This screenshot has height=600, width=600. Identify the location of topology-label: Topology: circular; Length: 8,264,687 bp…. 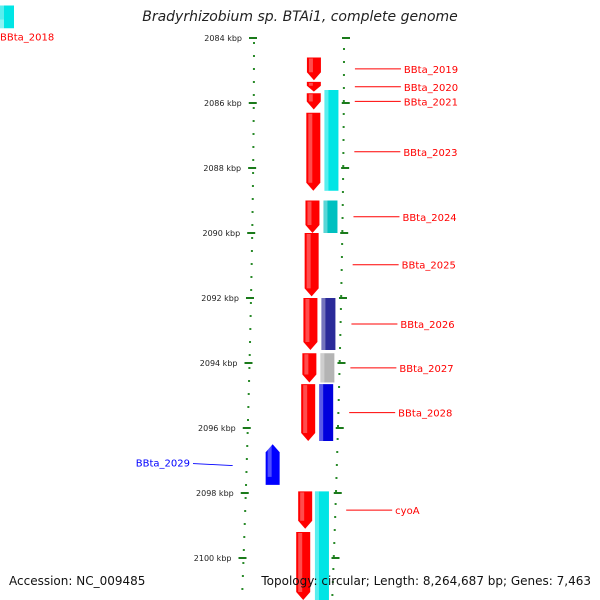
(426, 581).